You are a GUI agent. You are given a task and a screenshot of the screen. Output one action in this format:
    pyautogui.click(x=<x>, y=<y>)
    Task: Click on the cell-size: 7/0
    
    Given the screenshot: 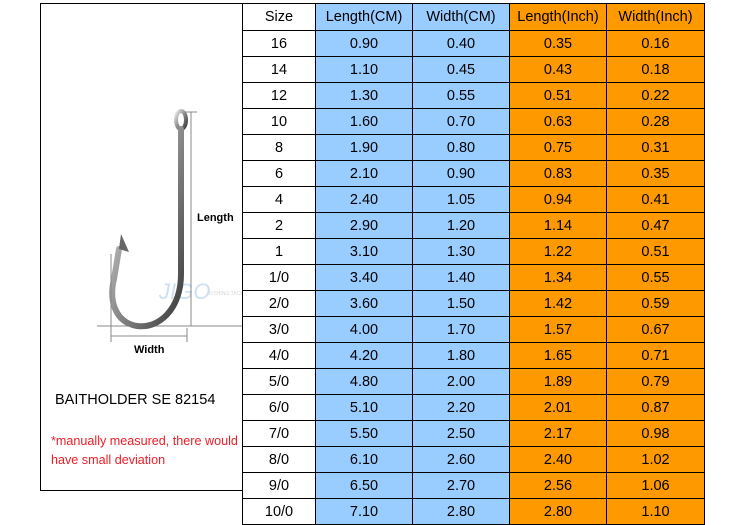 What is the action you would take?
    pyautogui.click(x=279, y=433)
    